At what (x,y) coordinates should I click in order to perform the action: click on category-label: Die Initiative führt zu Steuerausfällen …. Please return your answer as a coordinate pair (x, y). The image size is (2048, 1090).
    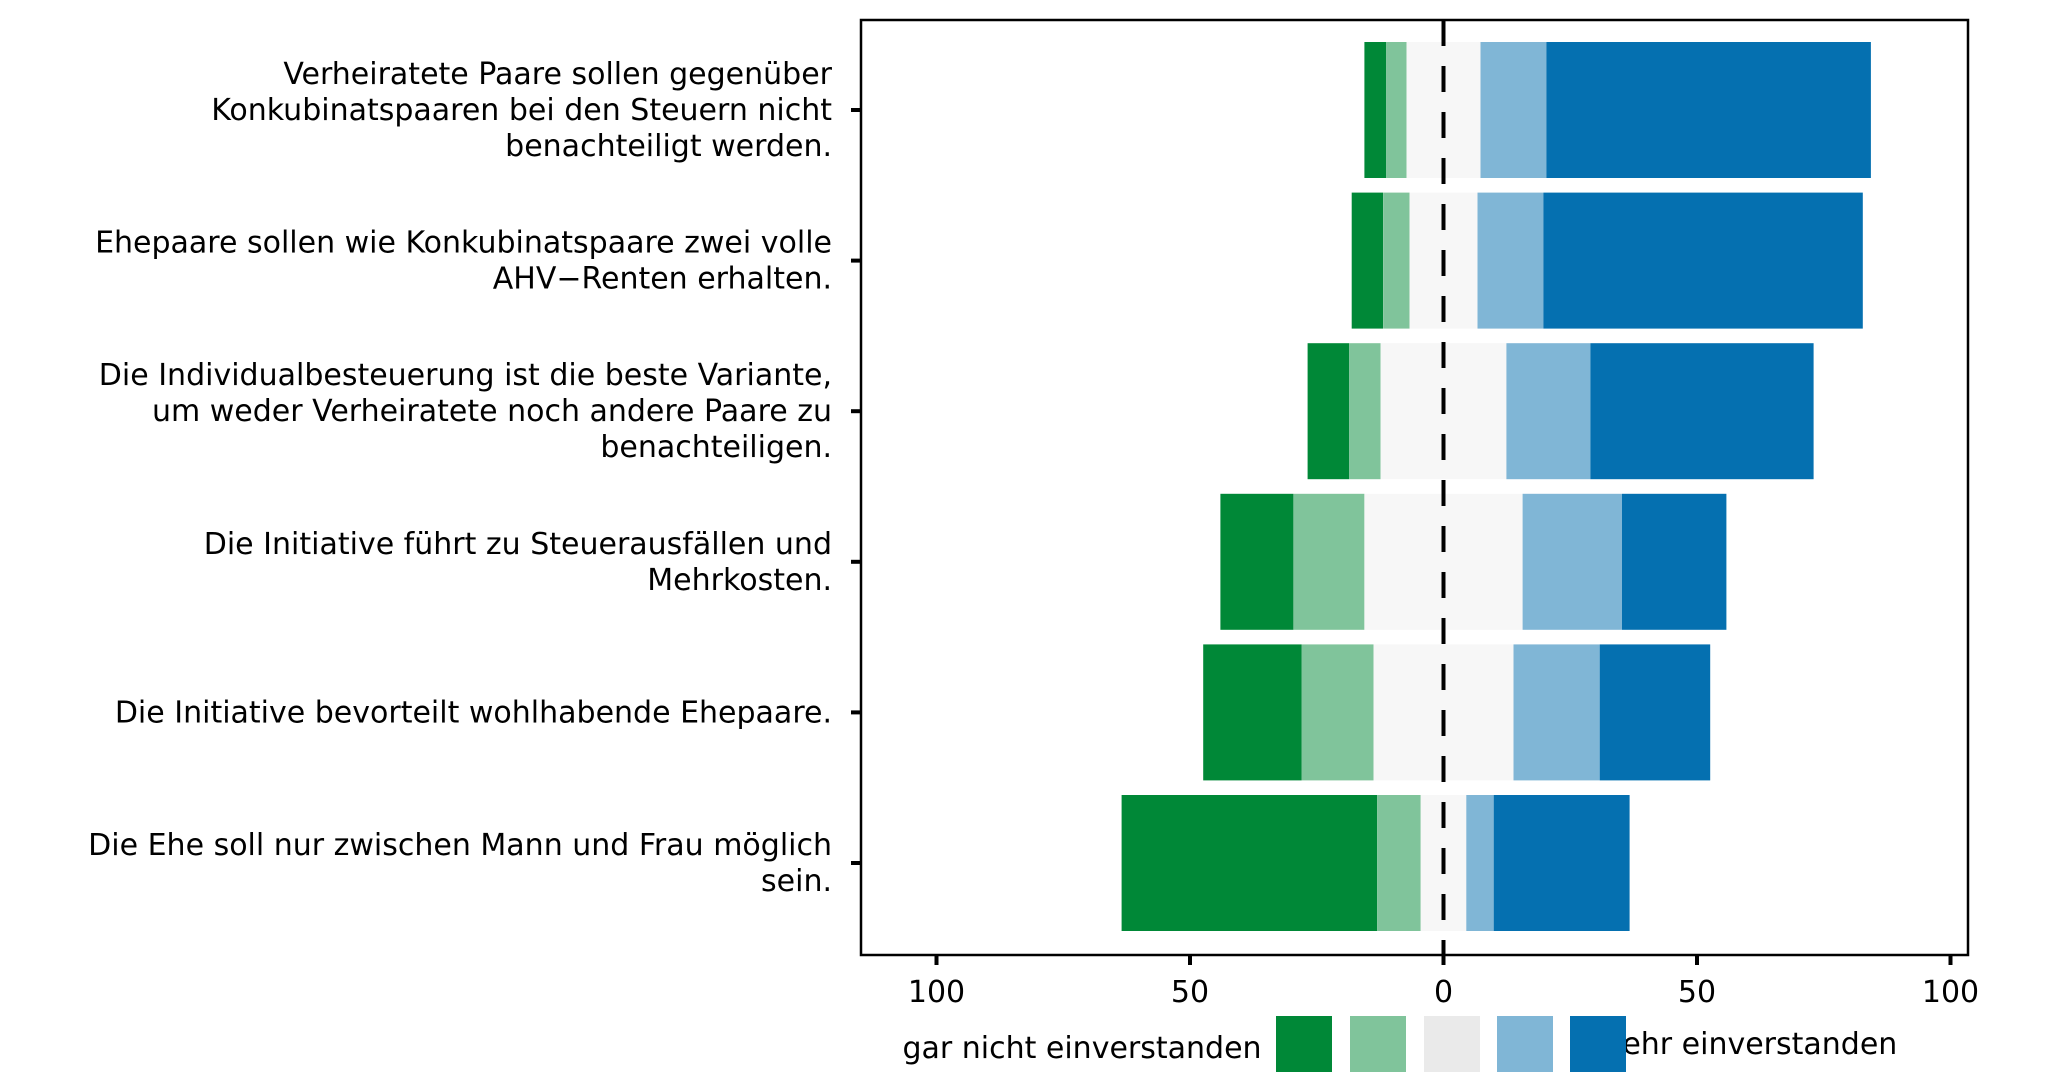
    Looking at the image, I should click on (518, 562).